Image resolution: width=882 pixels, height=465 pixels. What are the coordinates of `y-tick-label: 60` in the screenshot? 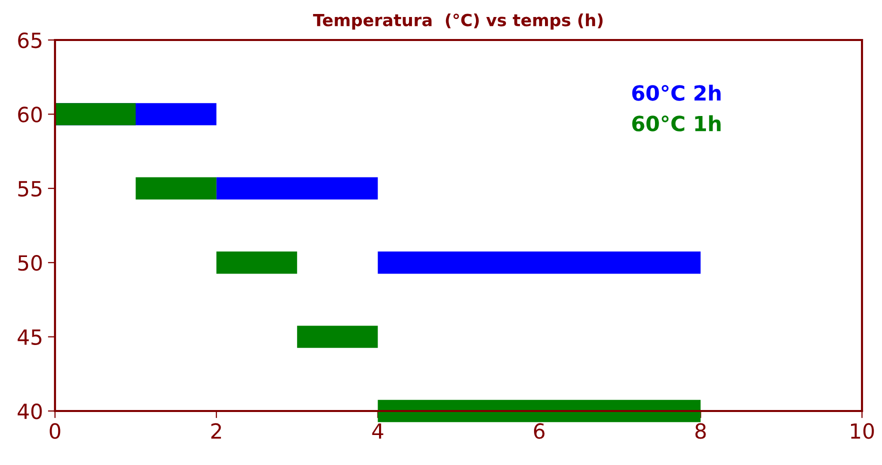 It's located at (30, 114).